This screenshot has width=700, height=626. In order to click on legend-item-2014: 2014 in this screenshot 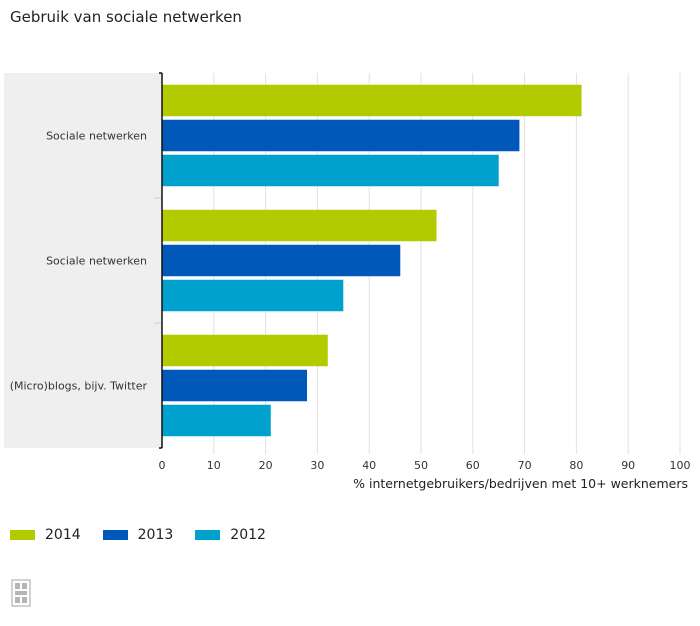, I will do `click(45, 535)`.